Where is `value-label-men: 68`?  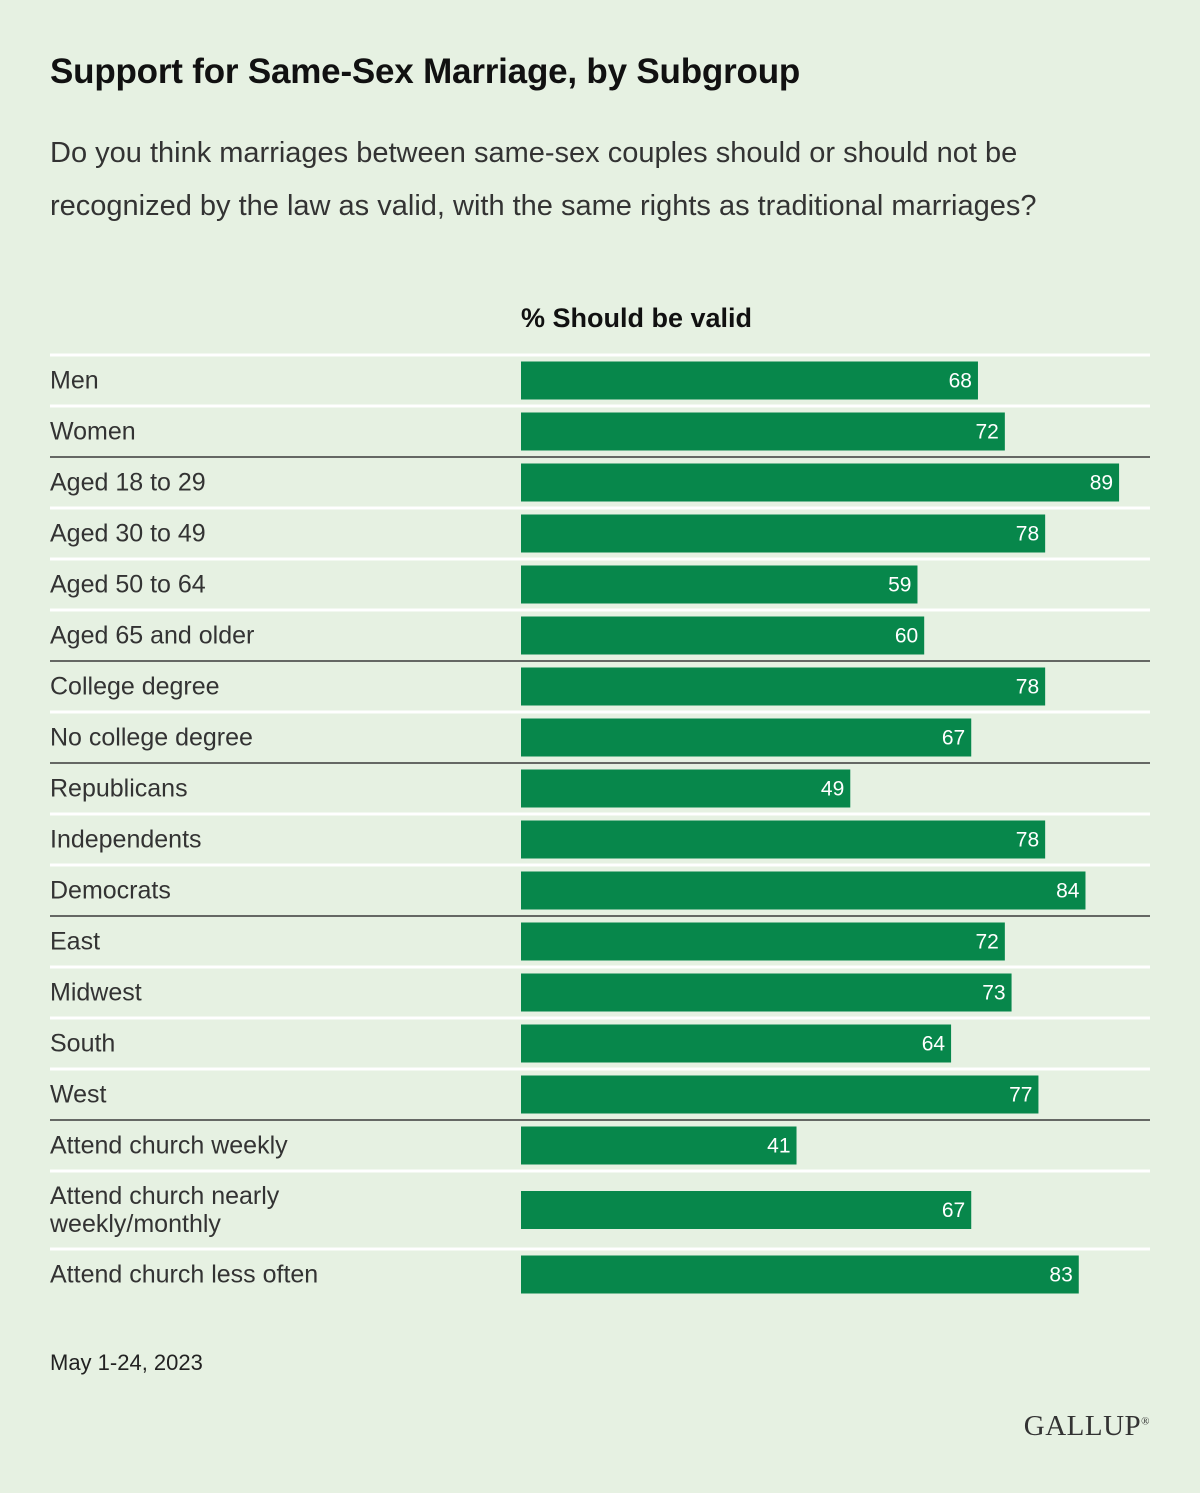 value-label-men: 68 is located at coordinates (960, 381).